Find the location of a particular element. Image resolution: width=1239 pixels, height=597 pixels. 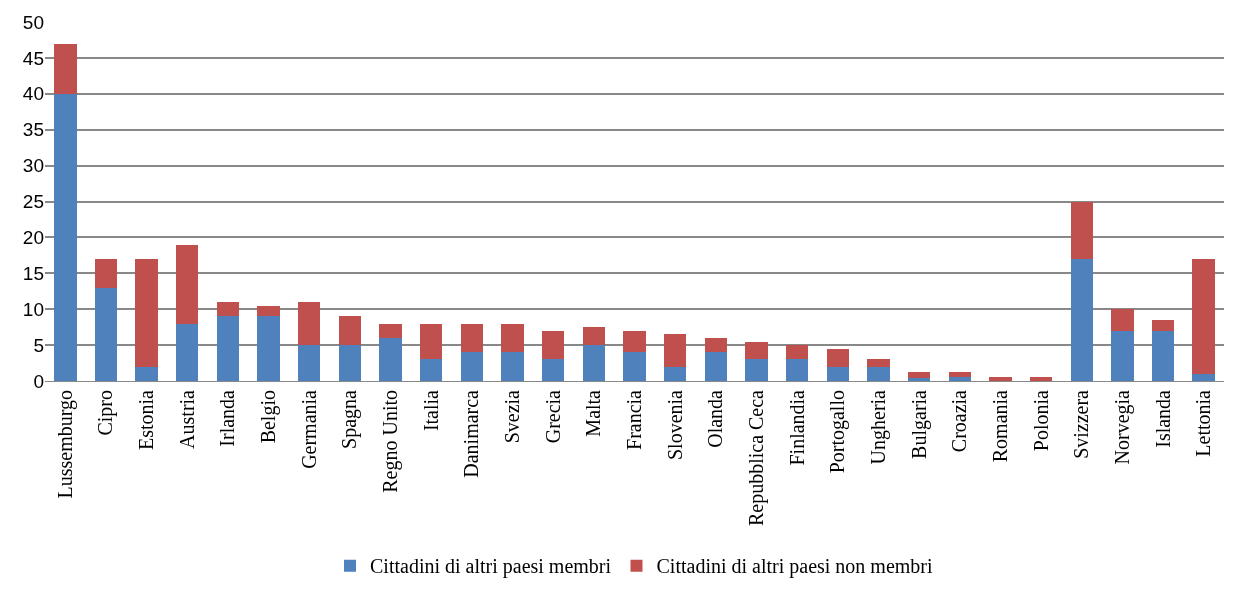

x-tick-label: Slovenia is located at coordinates (674, 424).